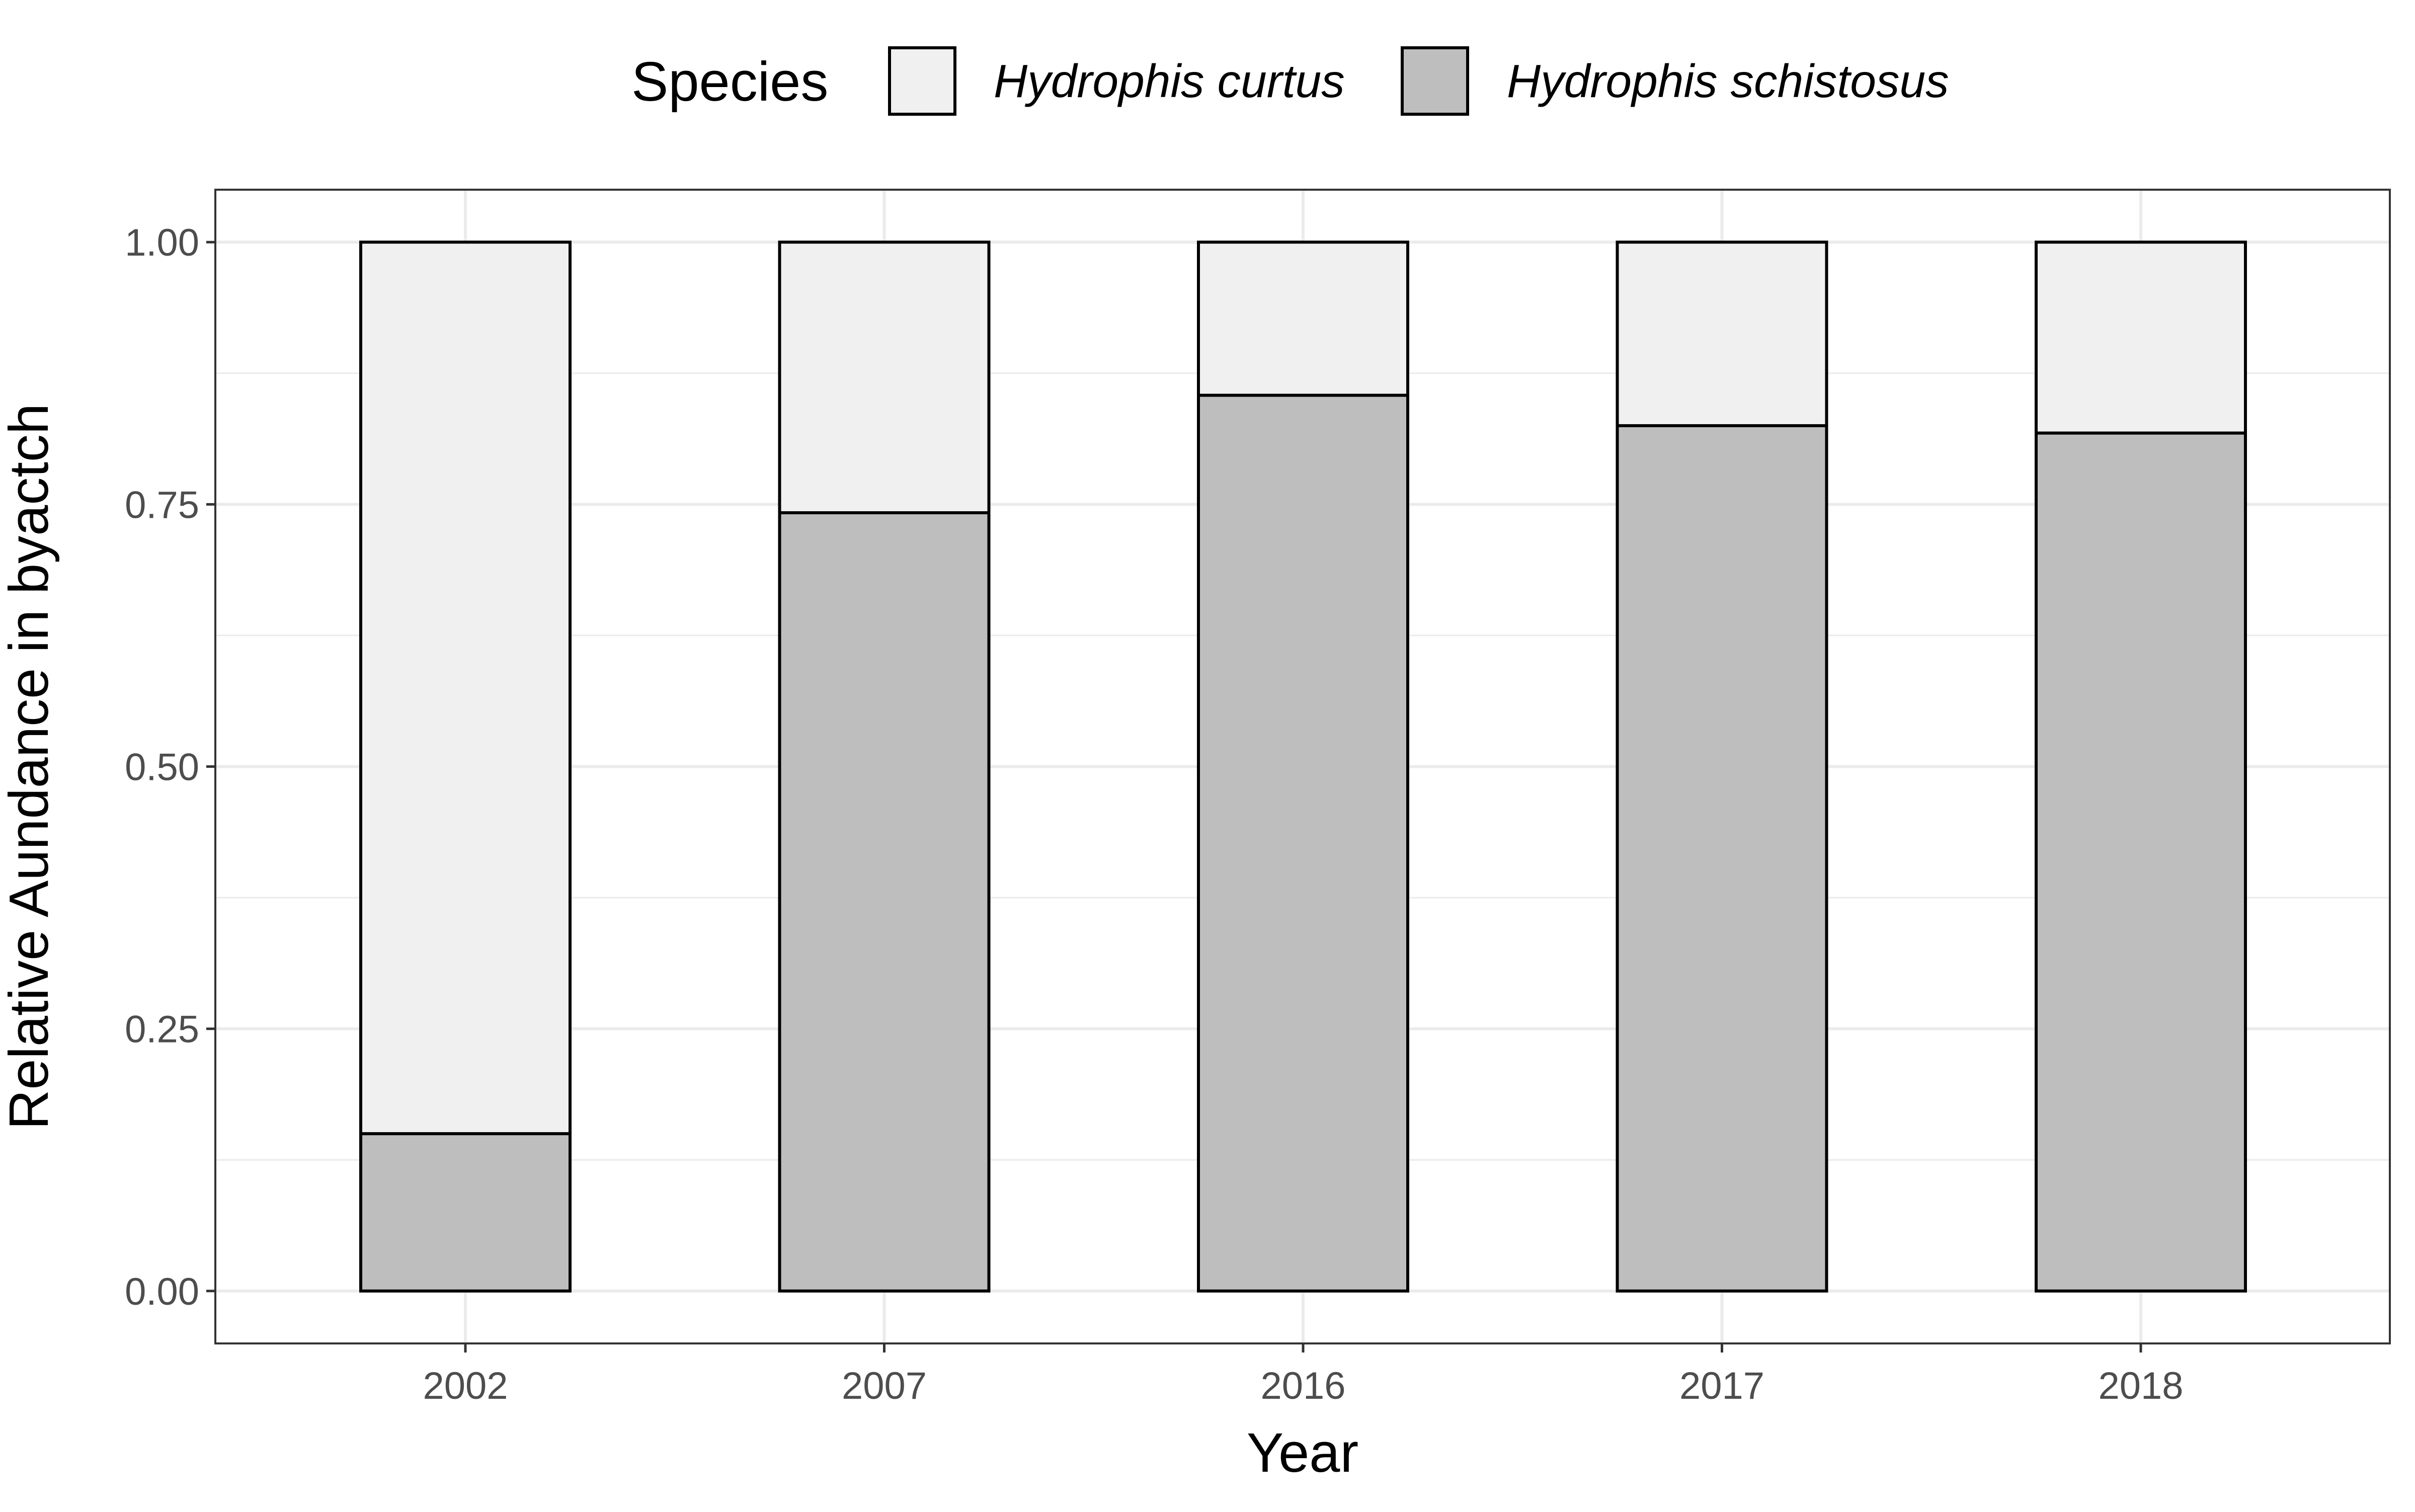 The image size is (2415, 1512). I want to click on x-axis-title: Year, so click(1303, 1453).